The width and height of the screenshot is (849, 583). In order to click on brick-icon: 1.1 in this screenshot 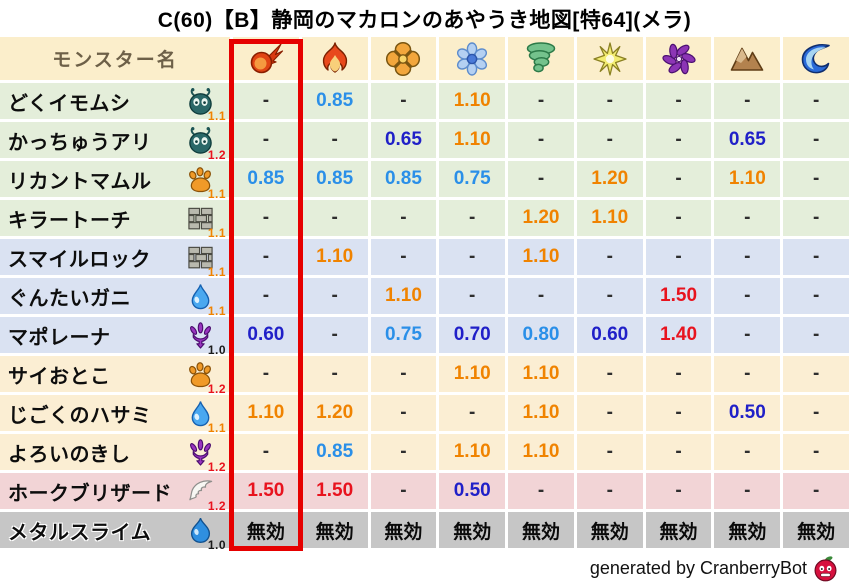, I will do `click(206, 222)`.